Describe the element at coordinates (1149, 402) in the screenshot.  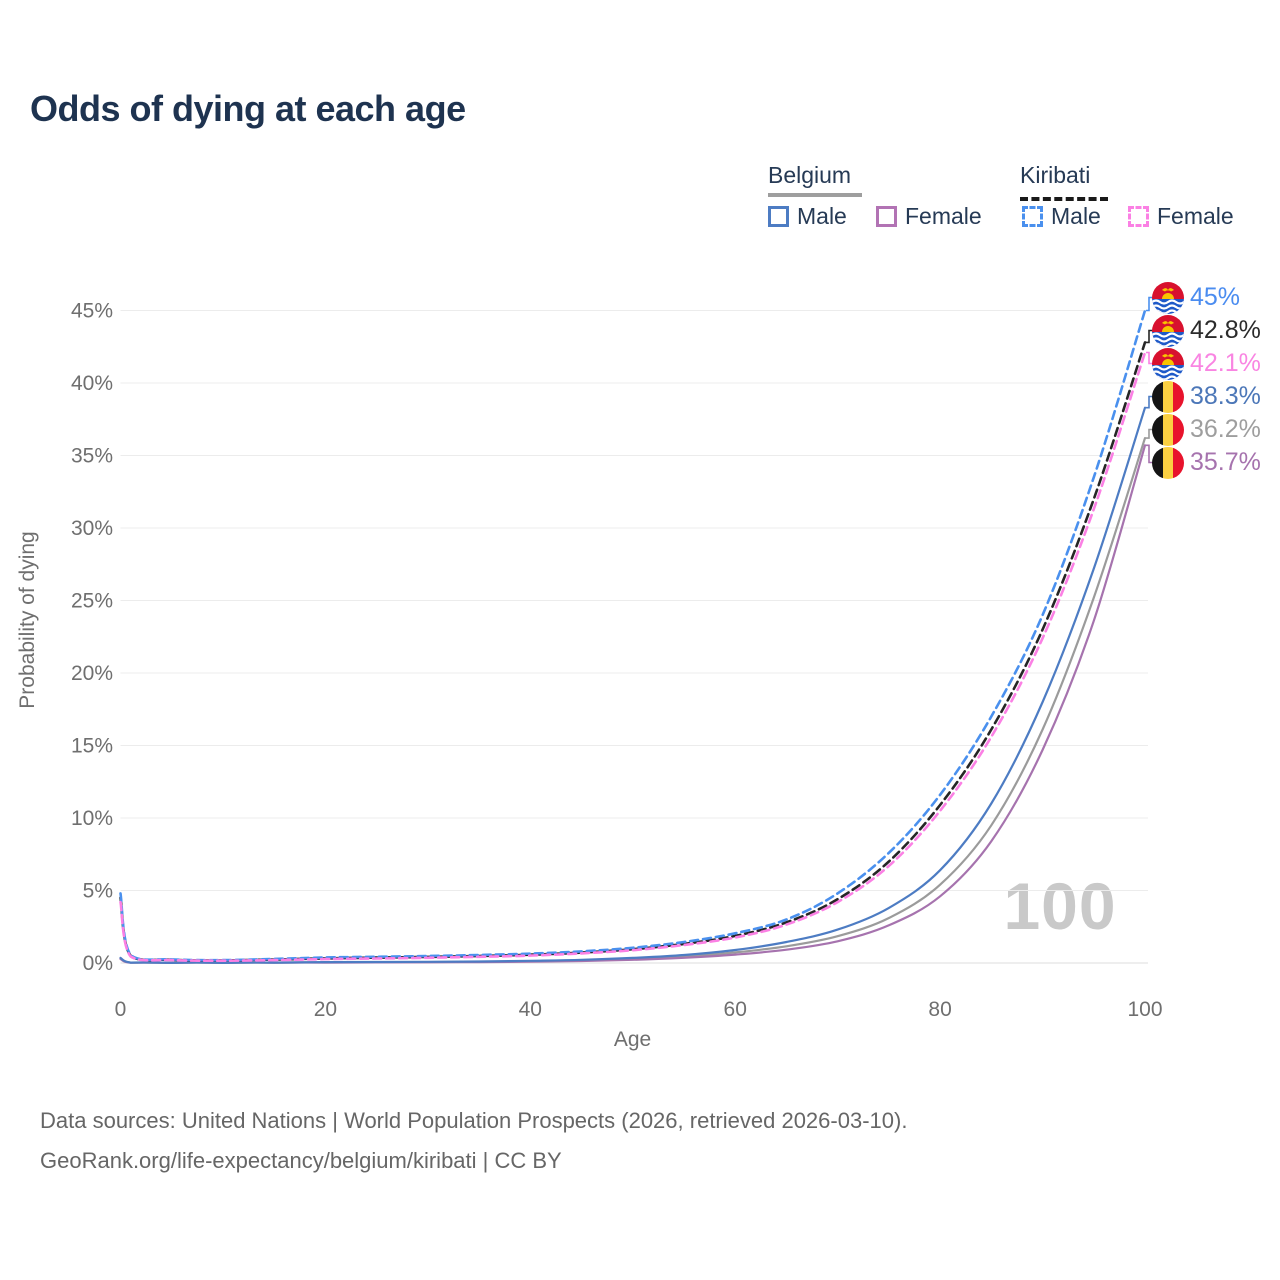
I see `leader-line-belgium-male` at that location.